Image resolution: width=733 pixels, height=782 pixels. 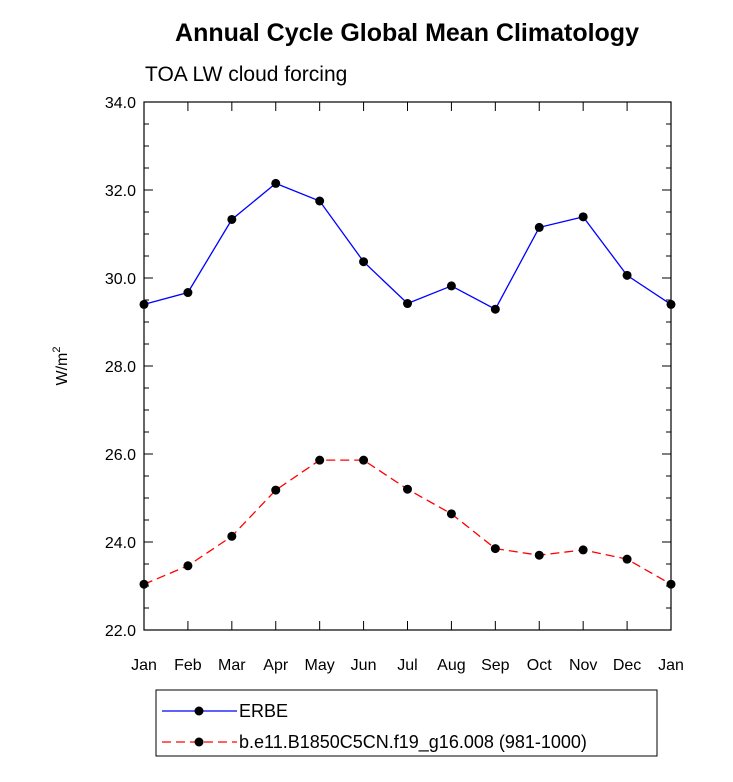 I want to click on x-tick-labels: Jan Feb Mar Apr May Jun Jul Aug Sep Oct Nov Dec Jan, so click(x=407, y=665).